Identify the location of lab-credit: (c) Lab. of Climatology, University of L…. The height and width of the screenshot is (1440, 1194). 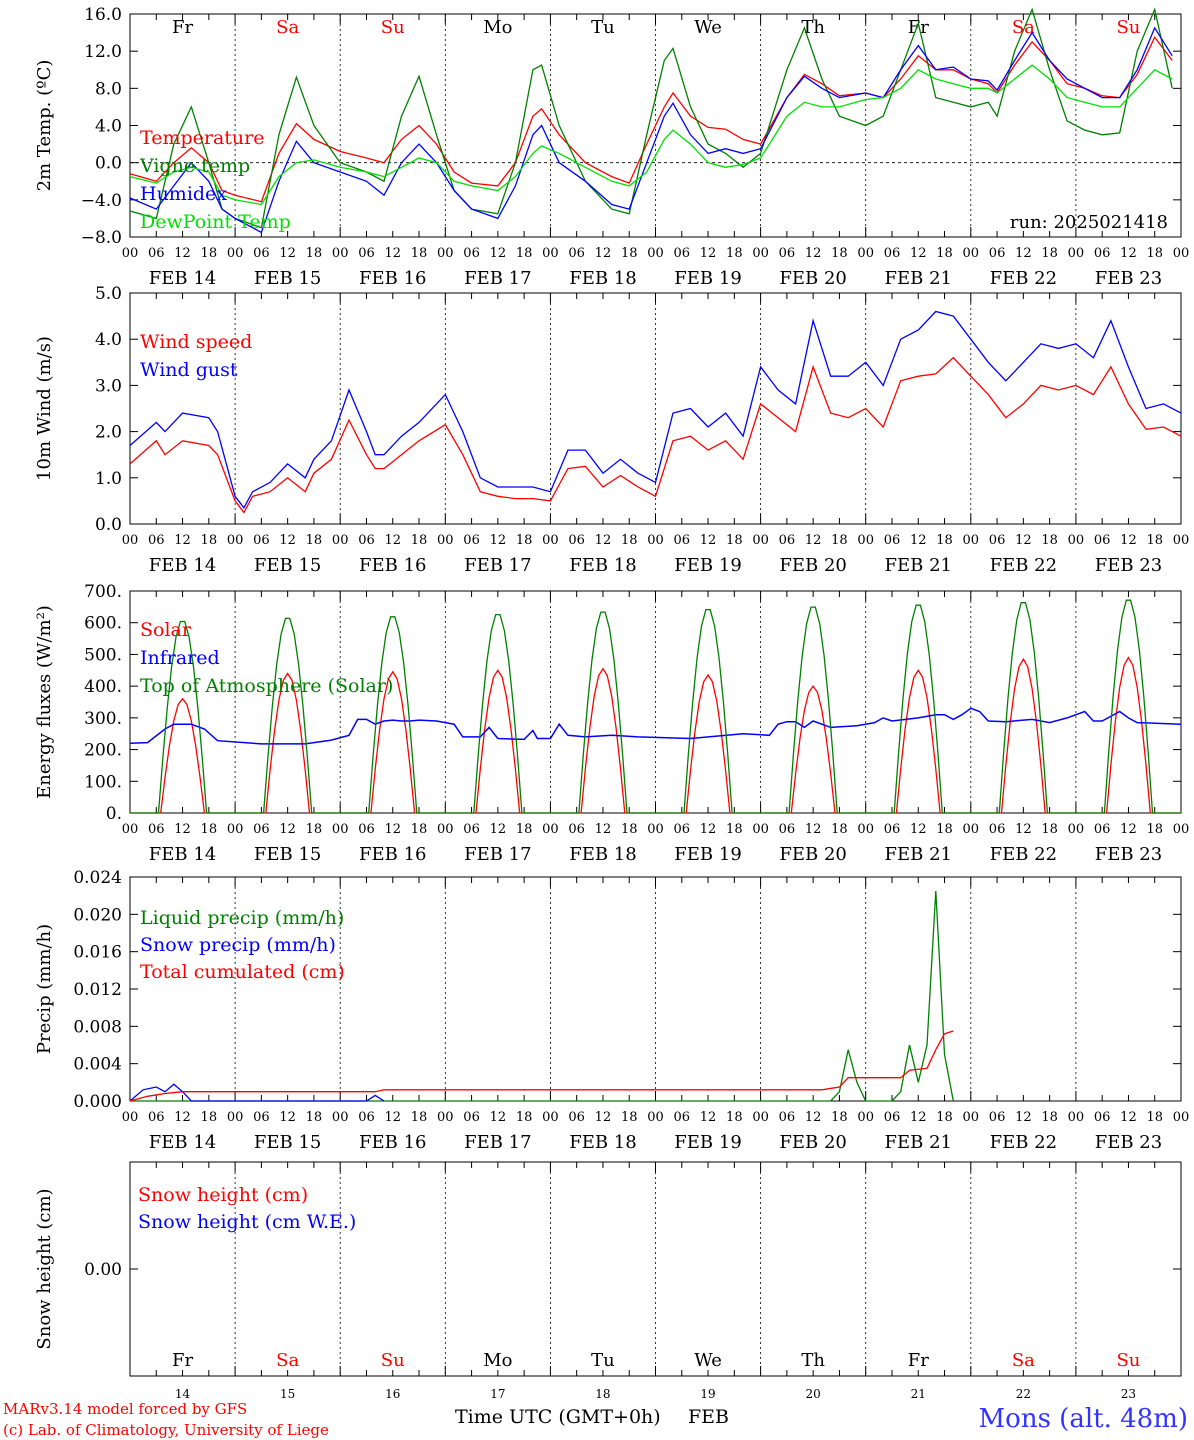
(166, 1430).